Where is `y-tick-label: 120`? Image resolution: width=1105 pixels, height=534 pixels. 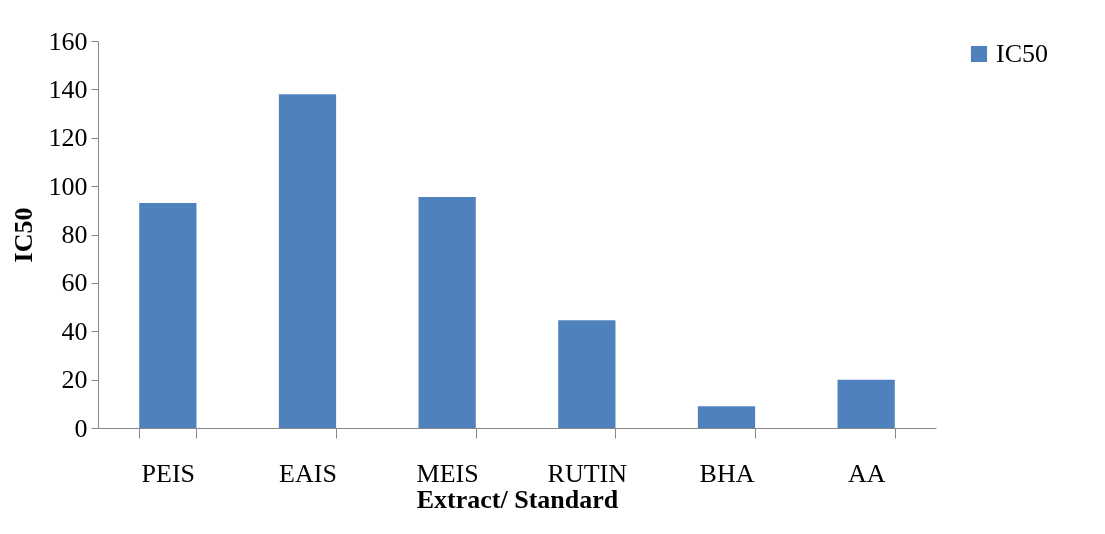
y-tick-label: 120 is located at coordinates (68, 138).